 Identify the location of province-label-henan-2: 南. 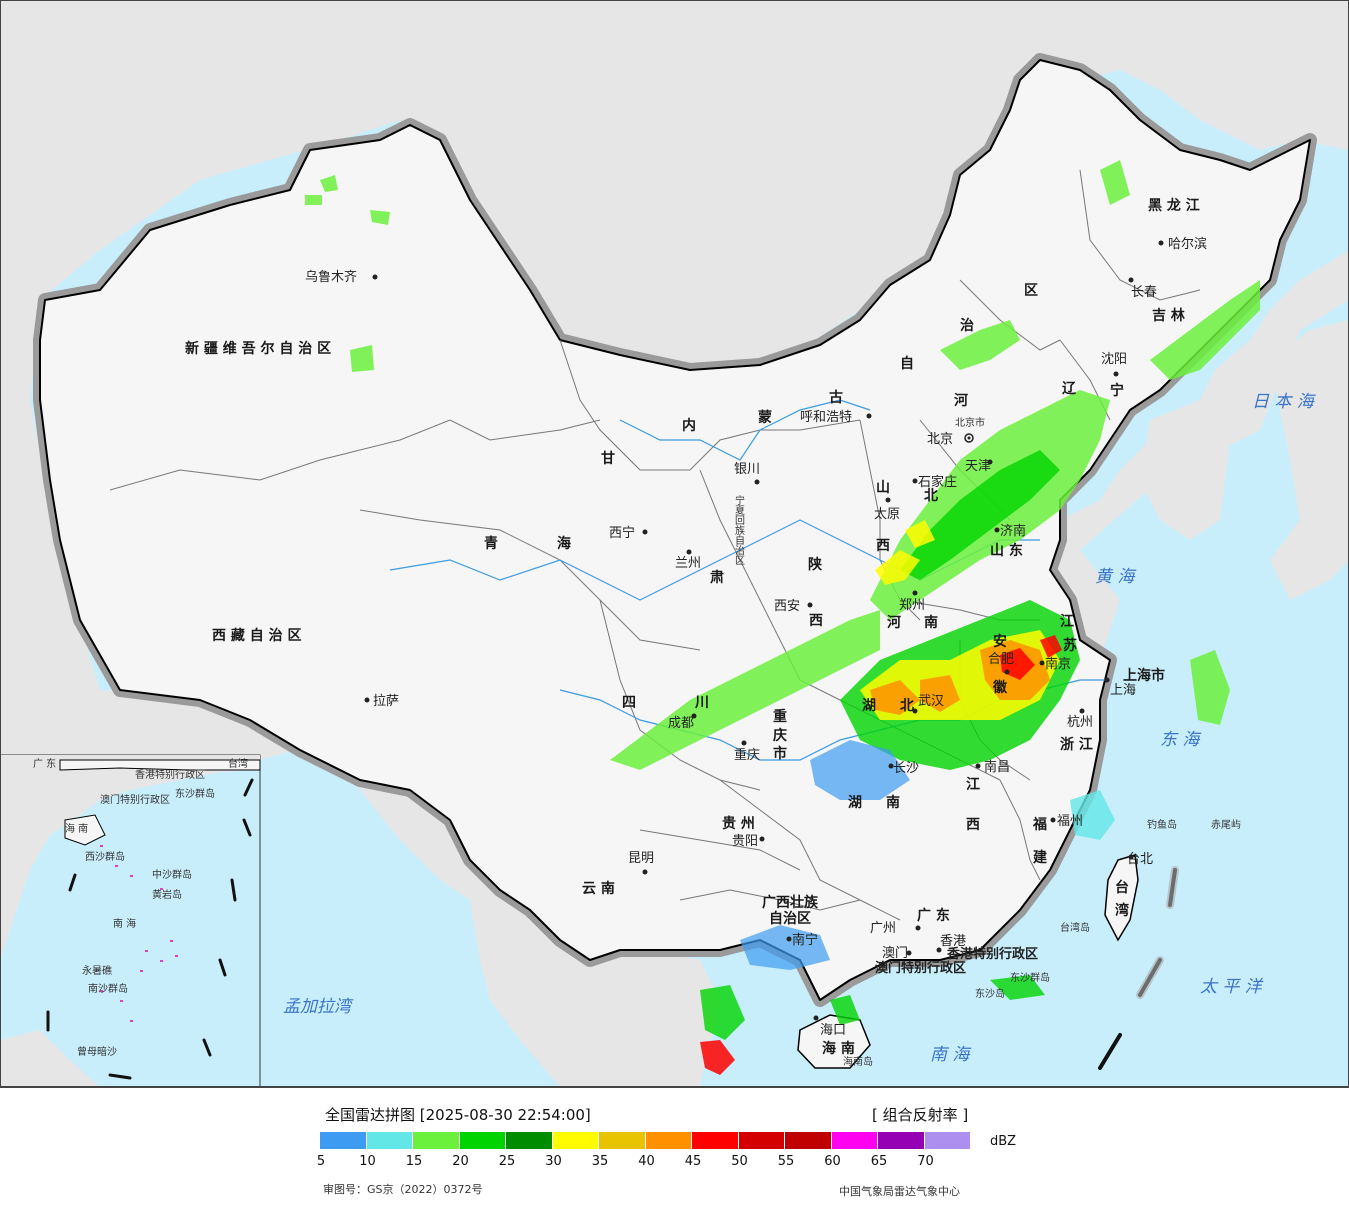
(931, 622).